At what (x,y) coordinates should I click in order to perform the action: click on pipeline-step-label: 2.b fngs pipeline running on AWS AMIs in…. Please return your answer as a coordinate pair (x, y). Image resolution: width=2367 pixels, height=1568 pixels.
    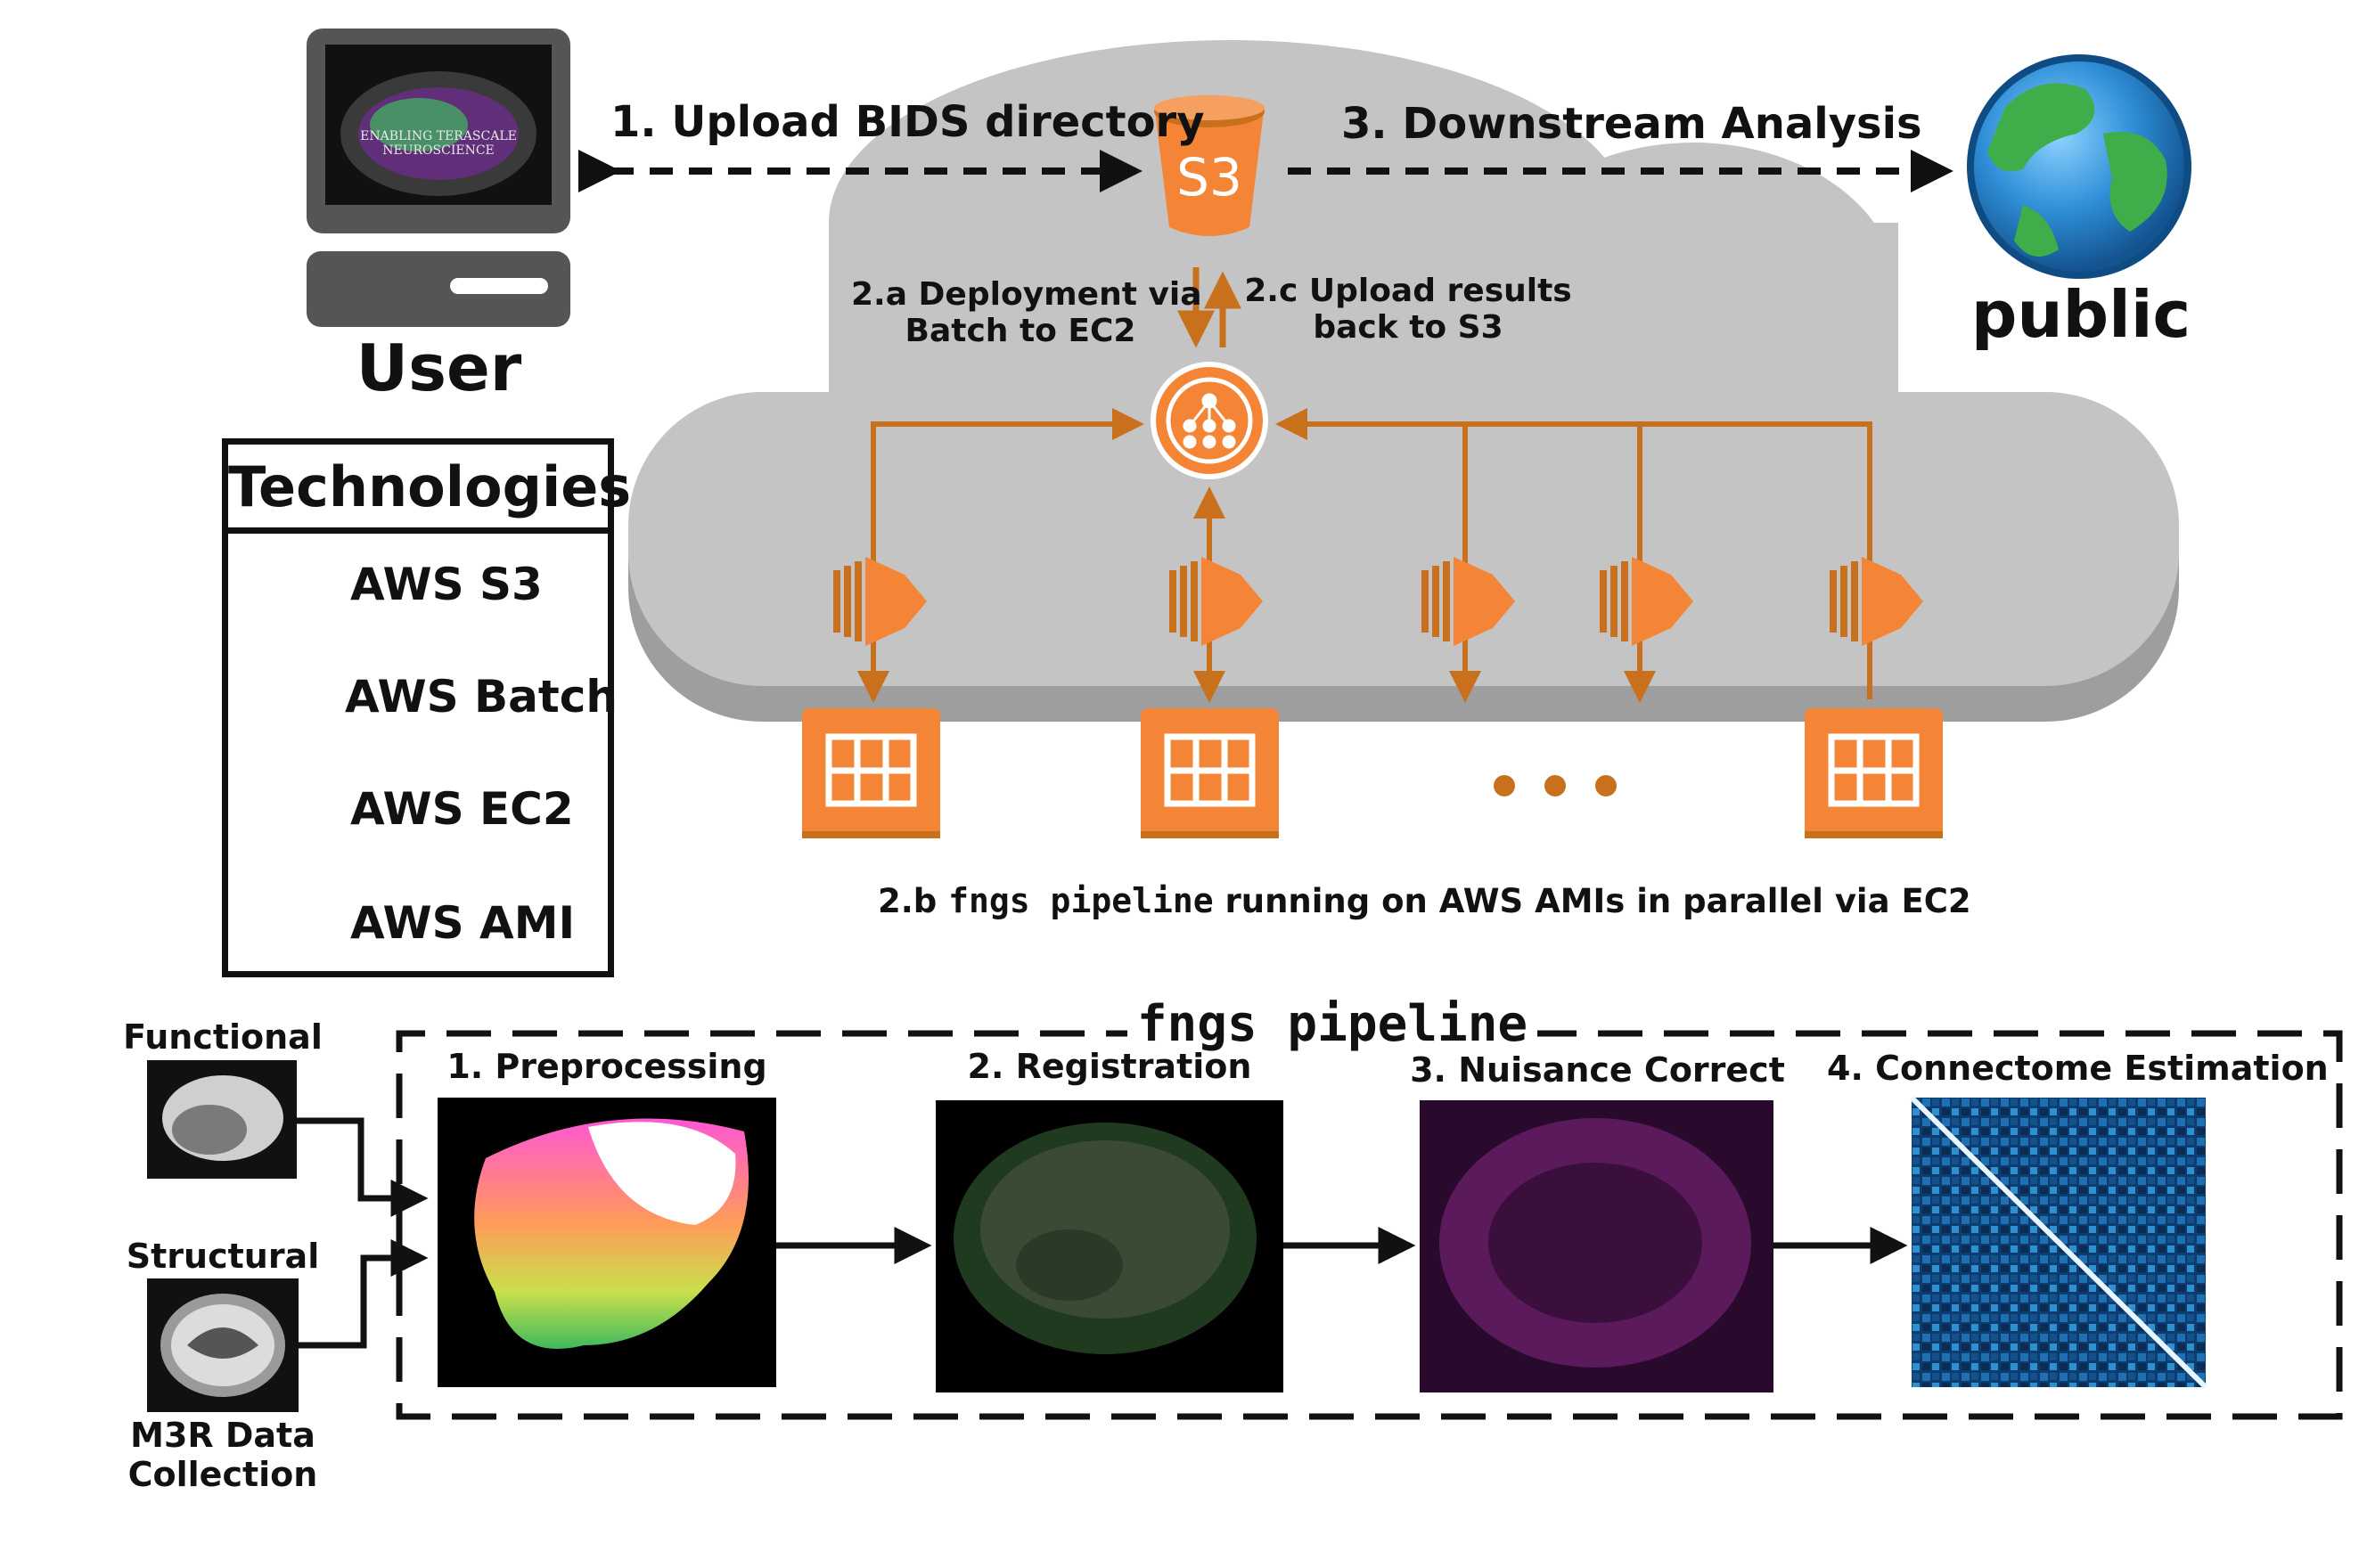
    Looking at the image, I should click on (1425, 901).